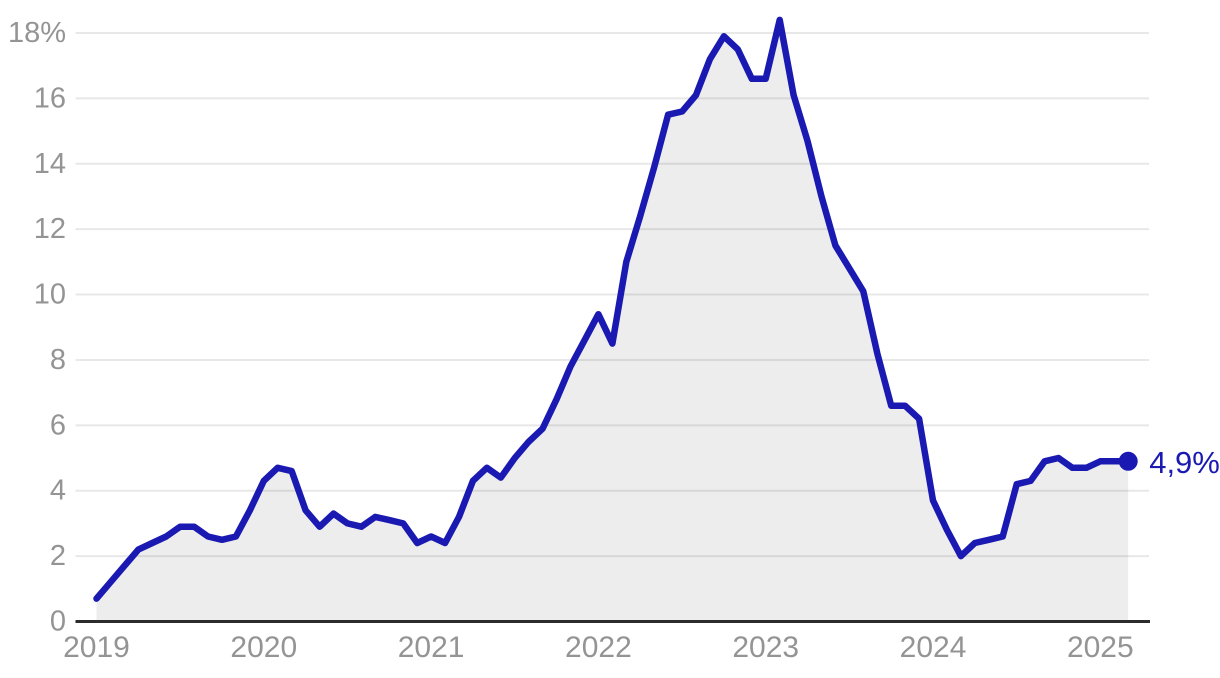 The height and width of the screenshot is (678, 1220). I want to click on x-axis-label: 2025, so click(1100, 647).